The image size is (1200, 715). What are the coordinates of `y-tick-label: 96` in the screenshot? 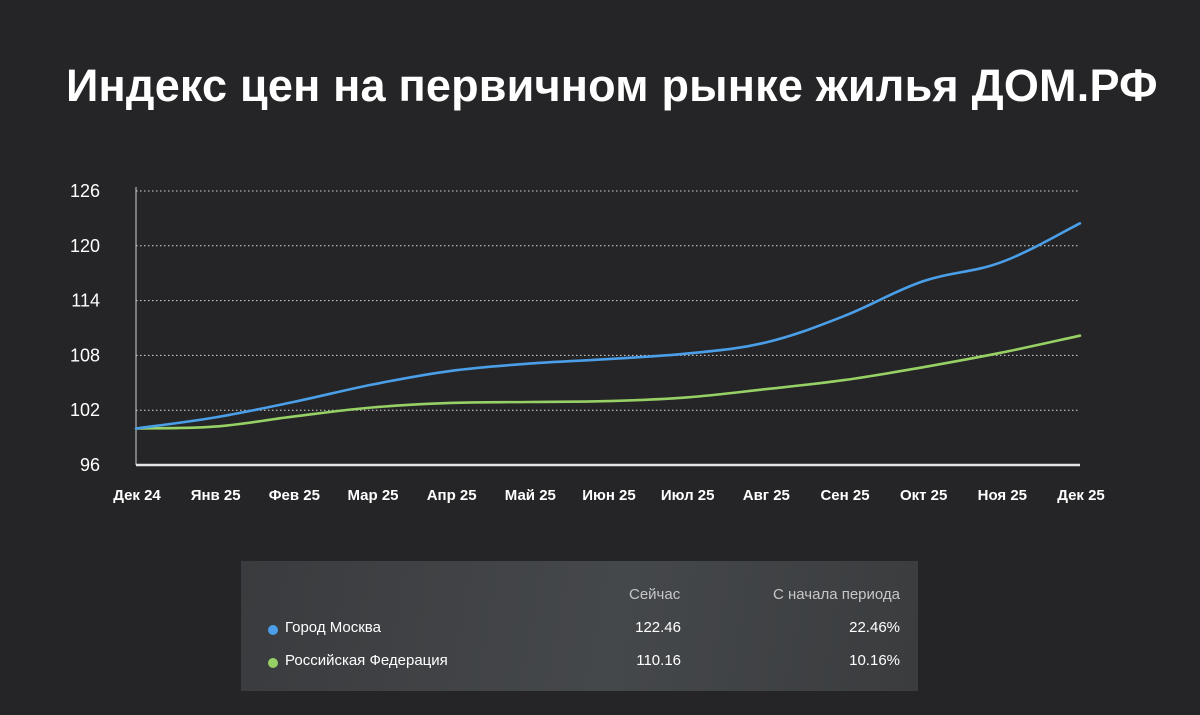 It's located at (90, 465).